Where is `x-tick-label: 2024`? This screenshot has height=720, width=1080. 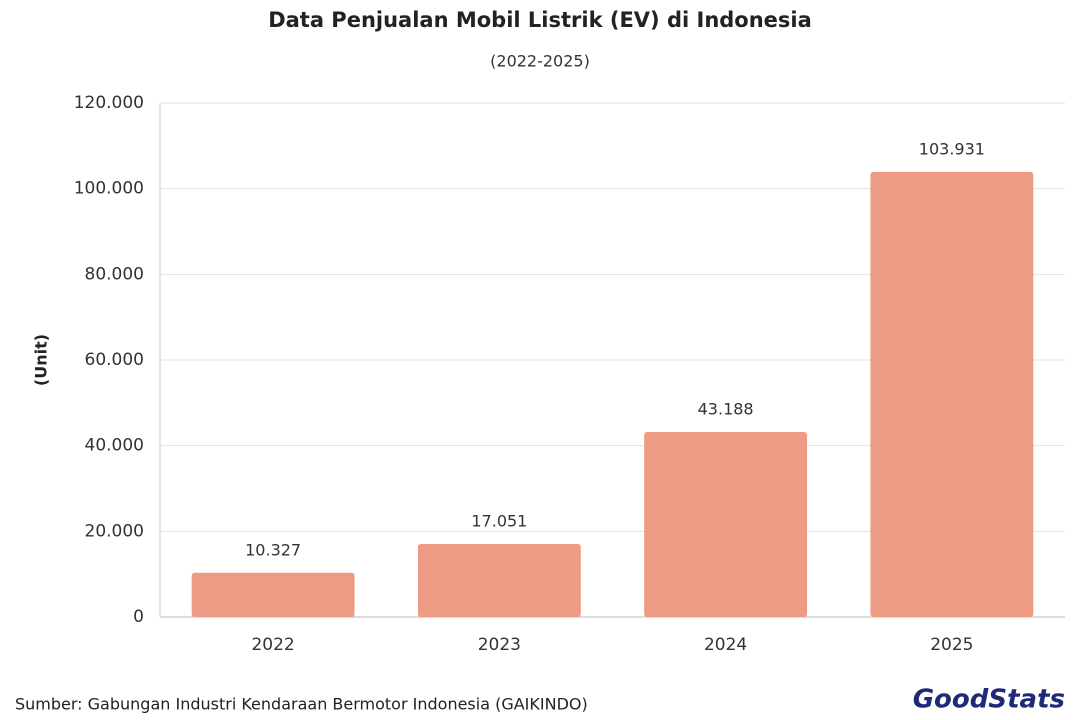 x-tick-label: 2024 is located at coordinates (725, 645).